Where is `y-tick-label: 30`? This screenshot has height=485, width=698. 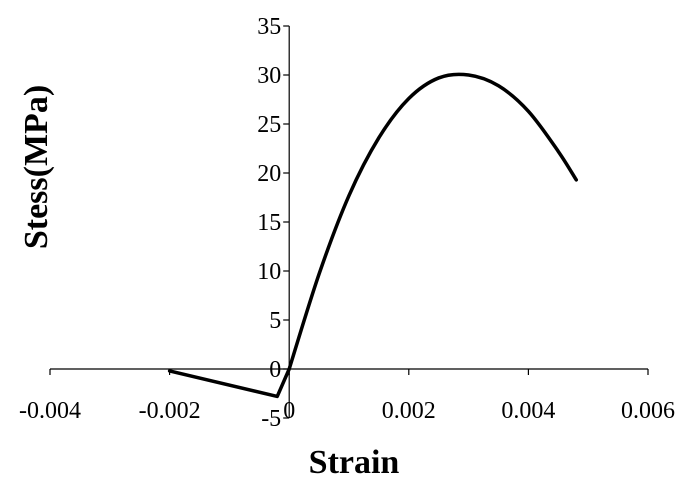
y-tick-label: 30 is located at coordinates (269, 76).